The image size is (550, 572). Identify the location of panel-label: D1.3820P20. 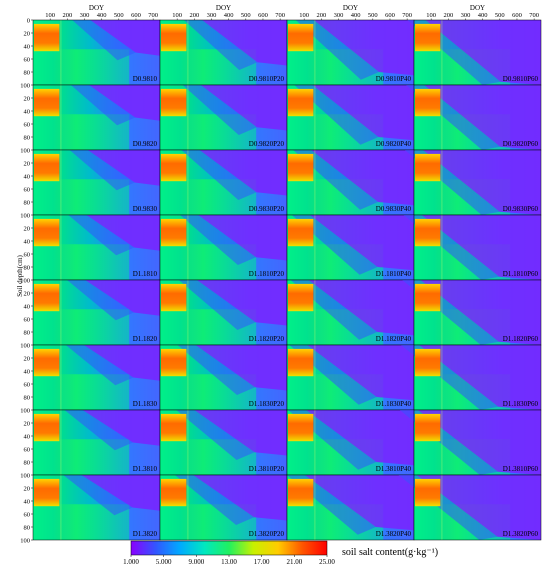
(267, 534).